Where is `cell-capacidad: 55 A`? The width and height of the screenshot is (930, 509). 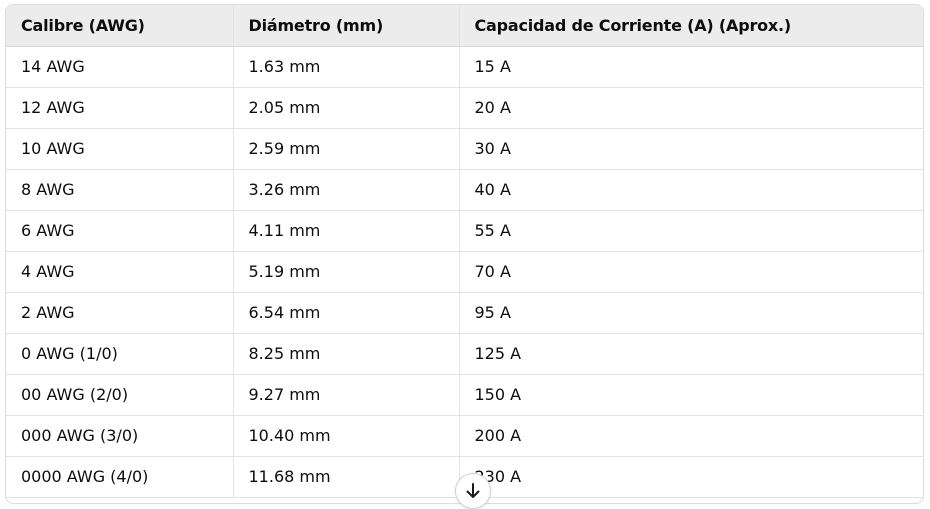 cell-capacidad: 55 A is located at coordinates (690, 231).